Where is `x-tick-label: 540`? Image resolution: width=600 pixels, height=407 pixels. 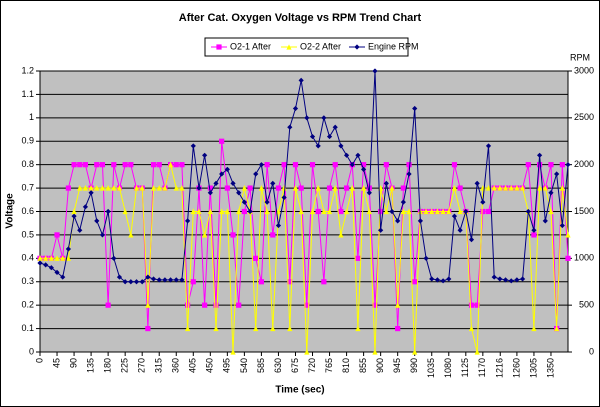 x-tick-label: 540 is located at coordinates (244, 365).